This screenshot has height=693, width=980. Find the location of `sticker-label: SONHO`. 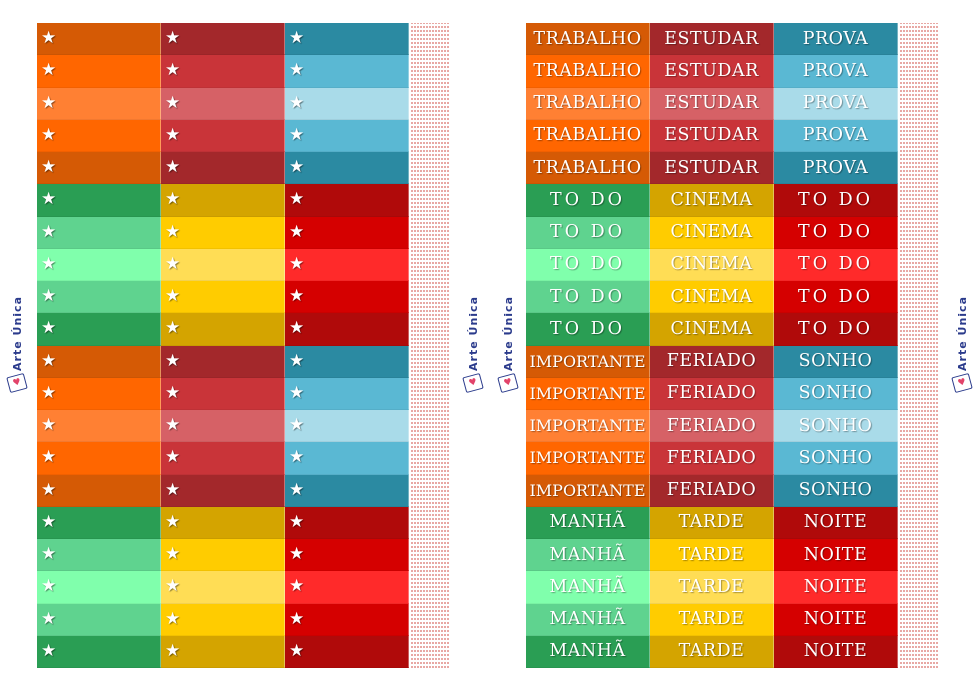

sticker-label: SONHO is located at coordinates (835, 457).